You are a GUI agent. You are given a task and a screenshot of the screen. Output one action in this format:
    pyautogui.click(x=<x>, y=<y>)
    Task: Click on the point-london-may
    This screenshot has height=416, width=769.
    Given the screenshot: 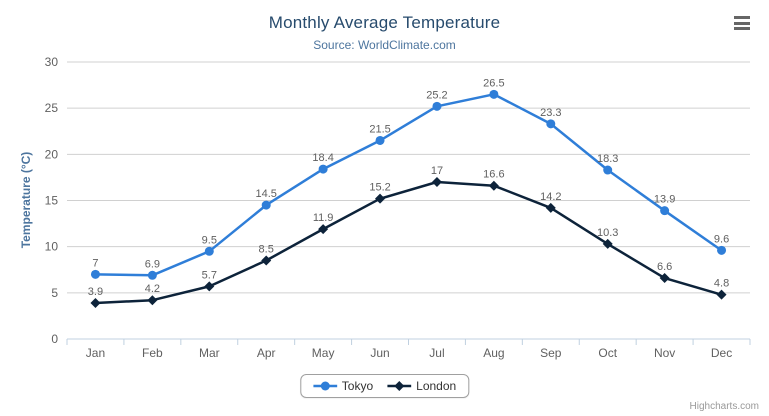 What is the action you would take?
    pyautogui.click(x=323, y=229)
    